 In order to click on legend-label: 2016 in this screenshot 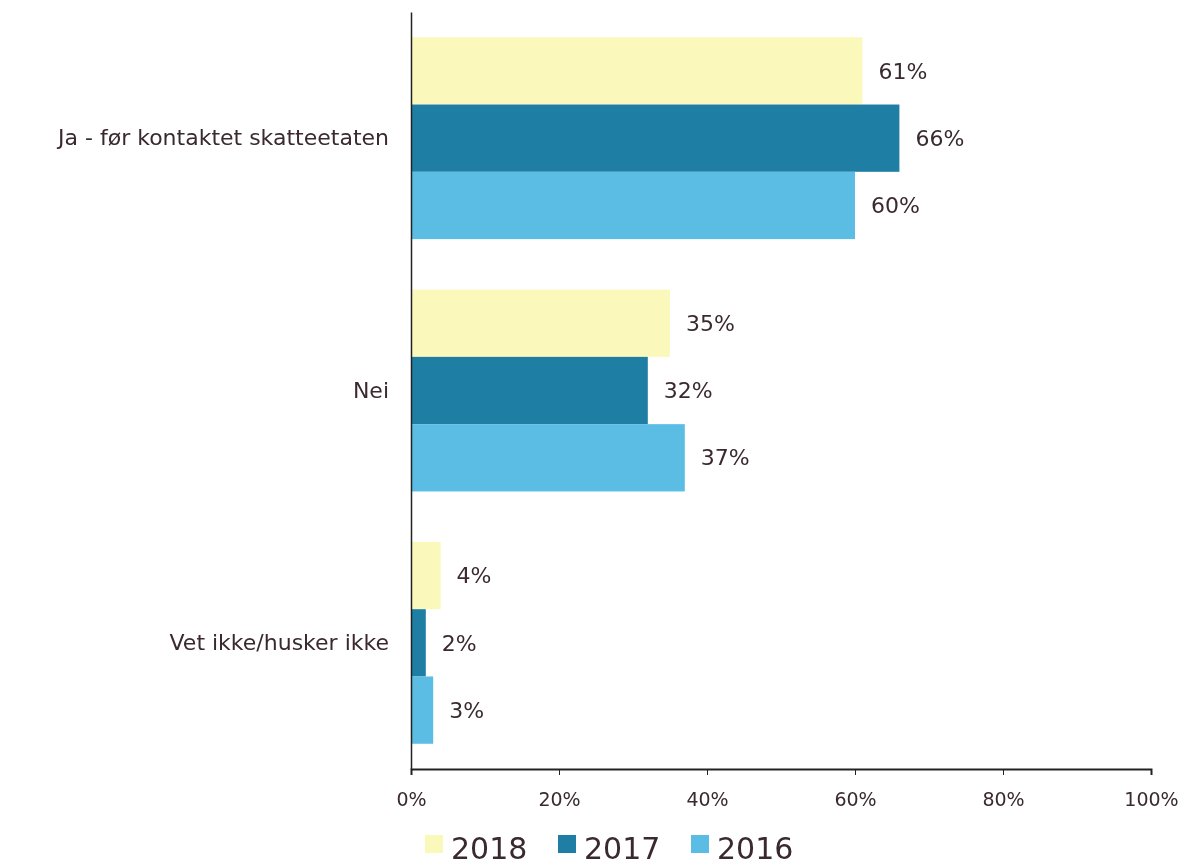, I will do `click(755, 848)`.